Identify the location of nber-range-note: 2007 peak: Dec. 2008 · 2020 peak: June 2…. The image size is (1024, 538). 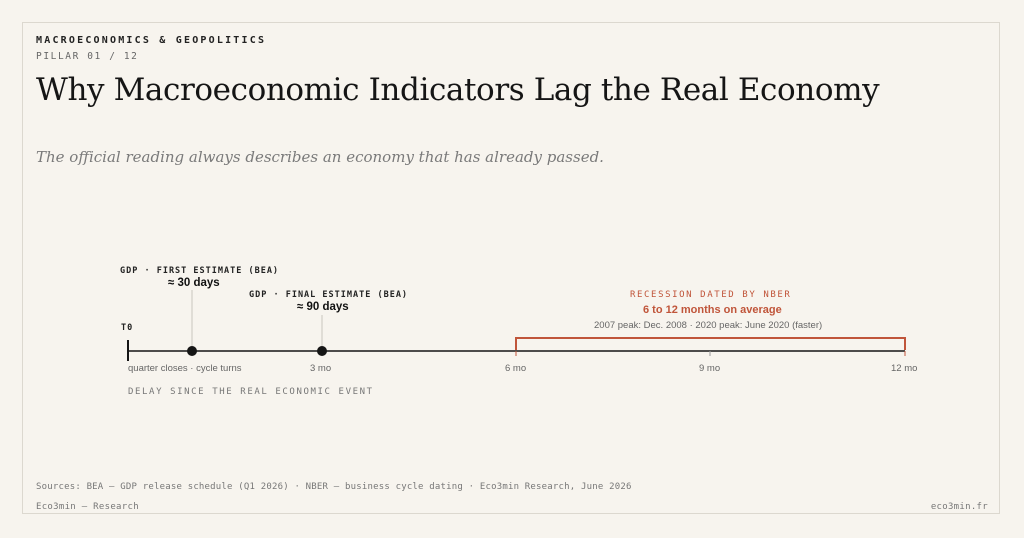
(708, 325).